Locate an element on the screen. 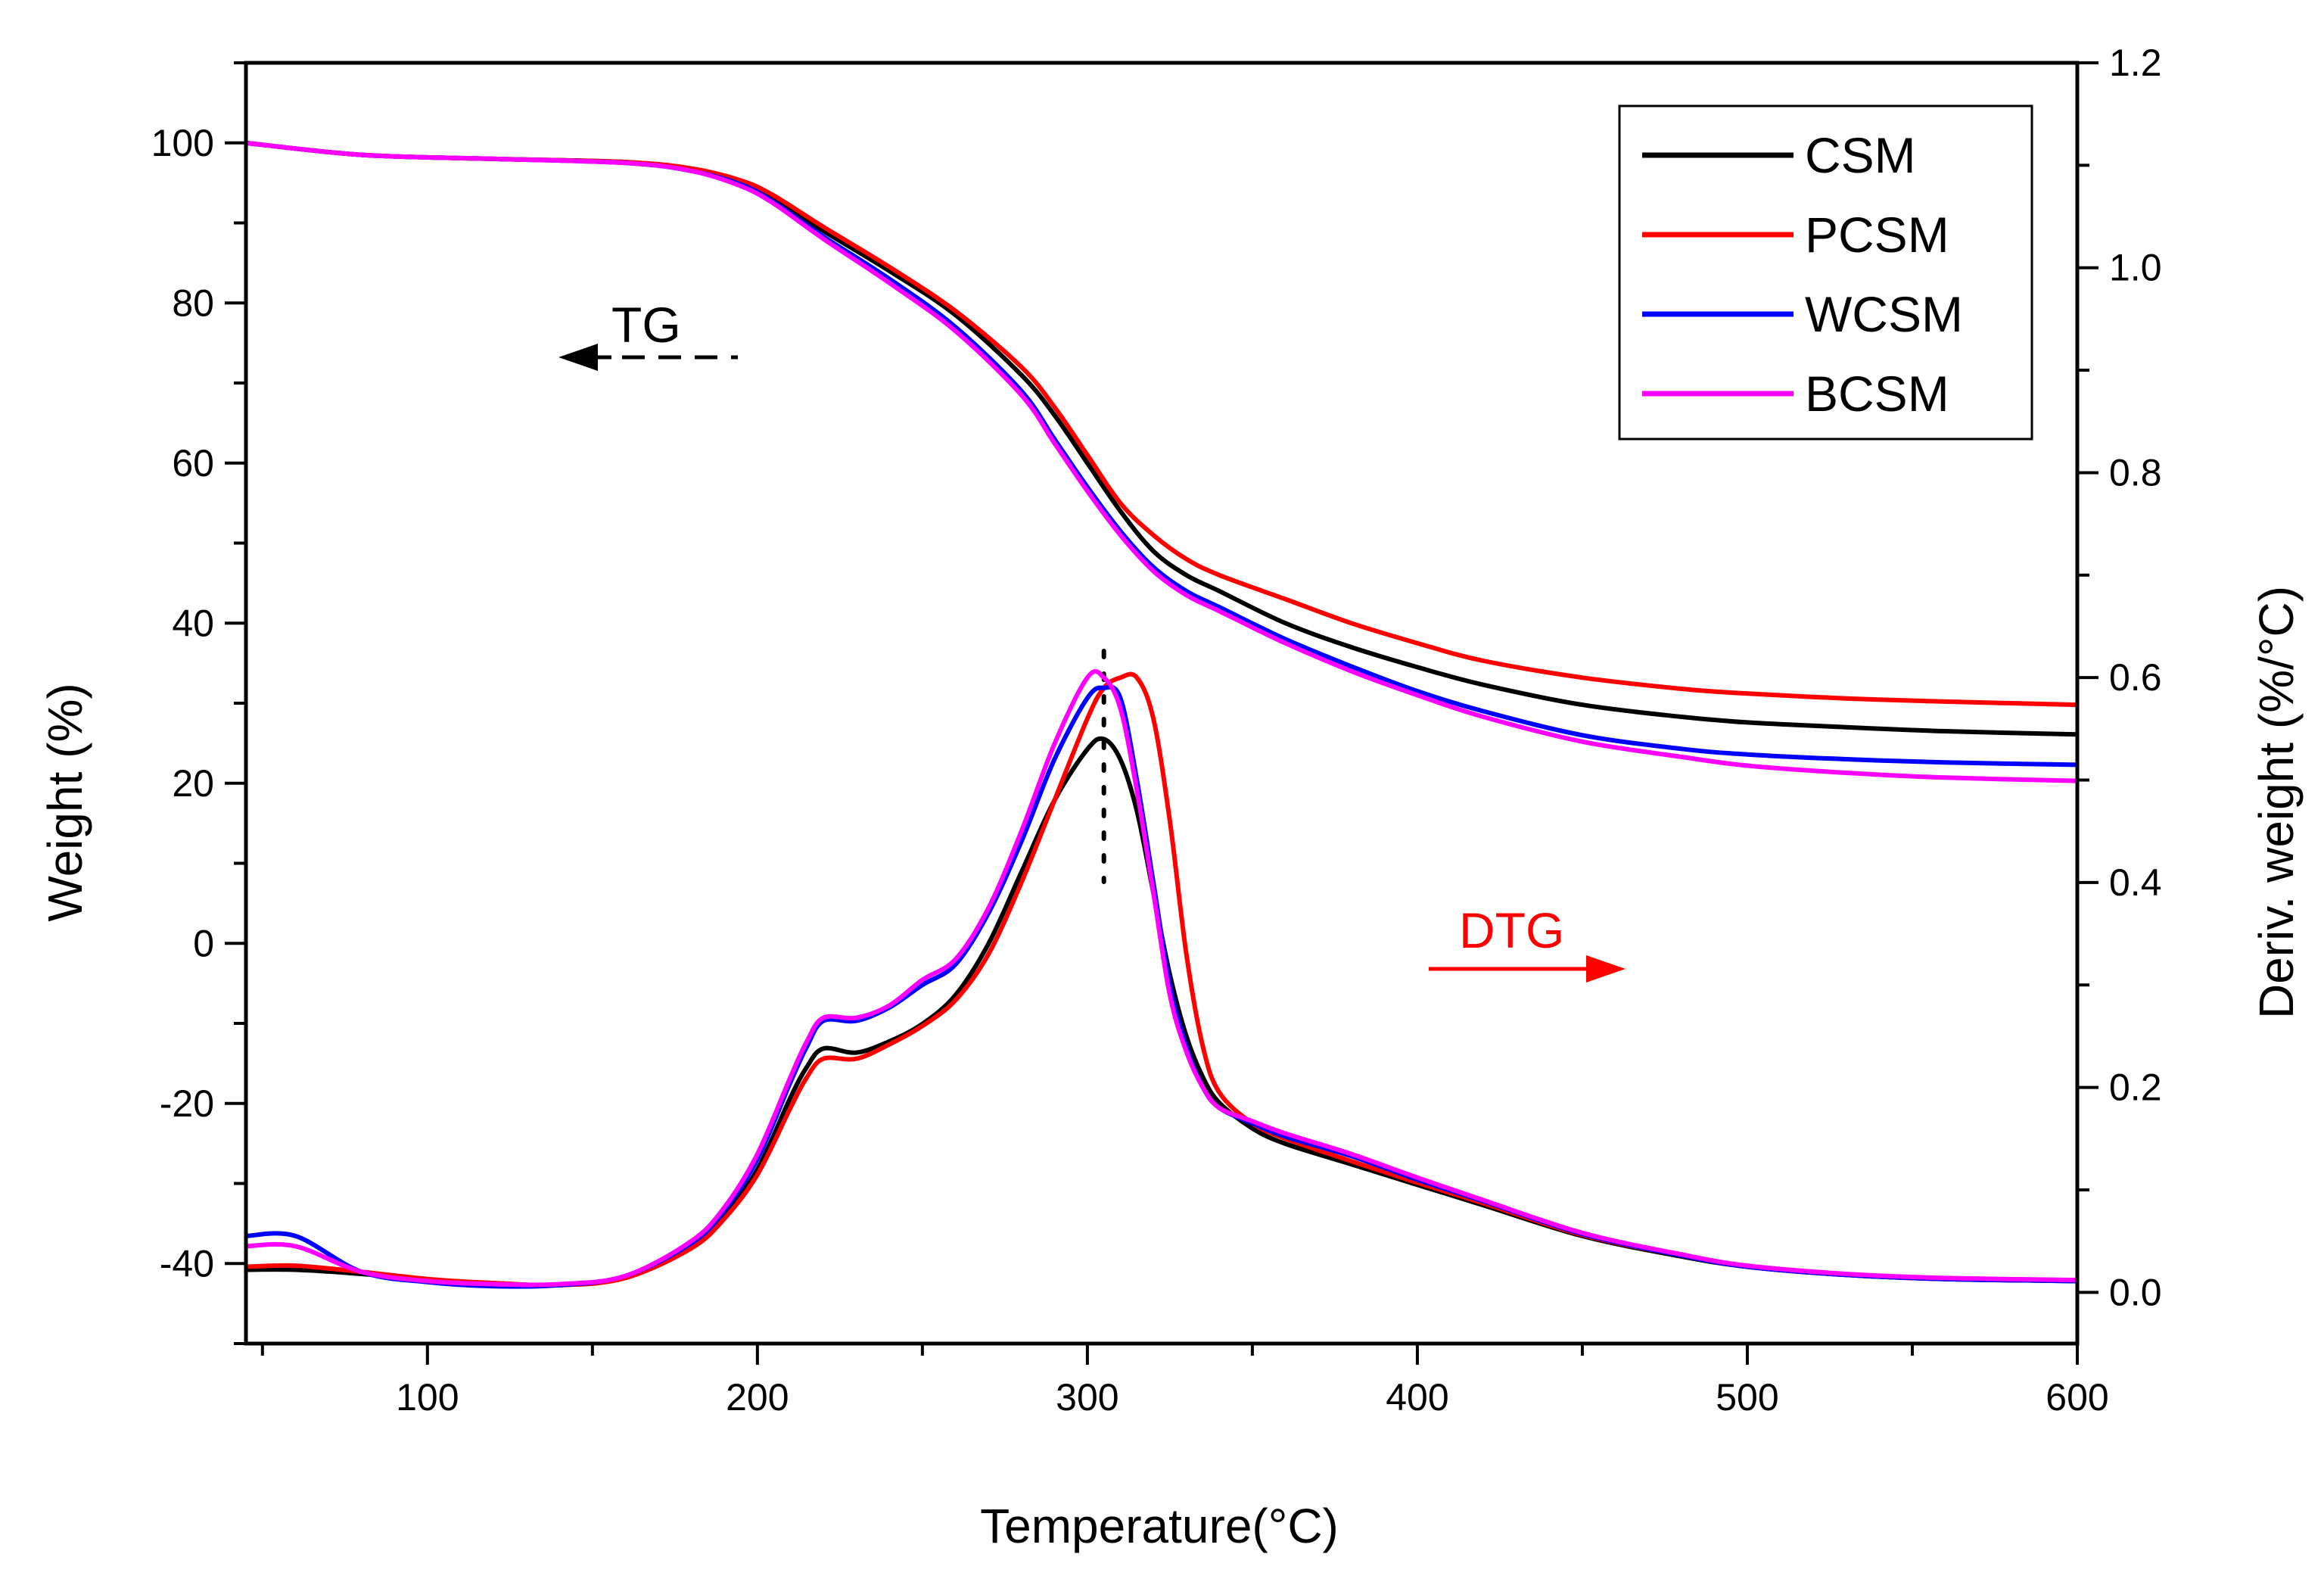  y-axis-right-title: Deriv. weight (%/°C) is located at coordinates (2276, 803).